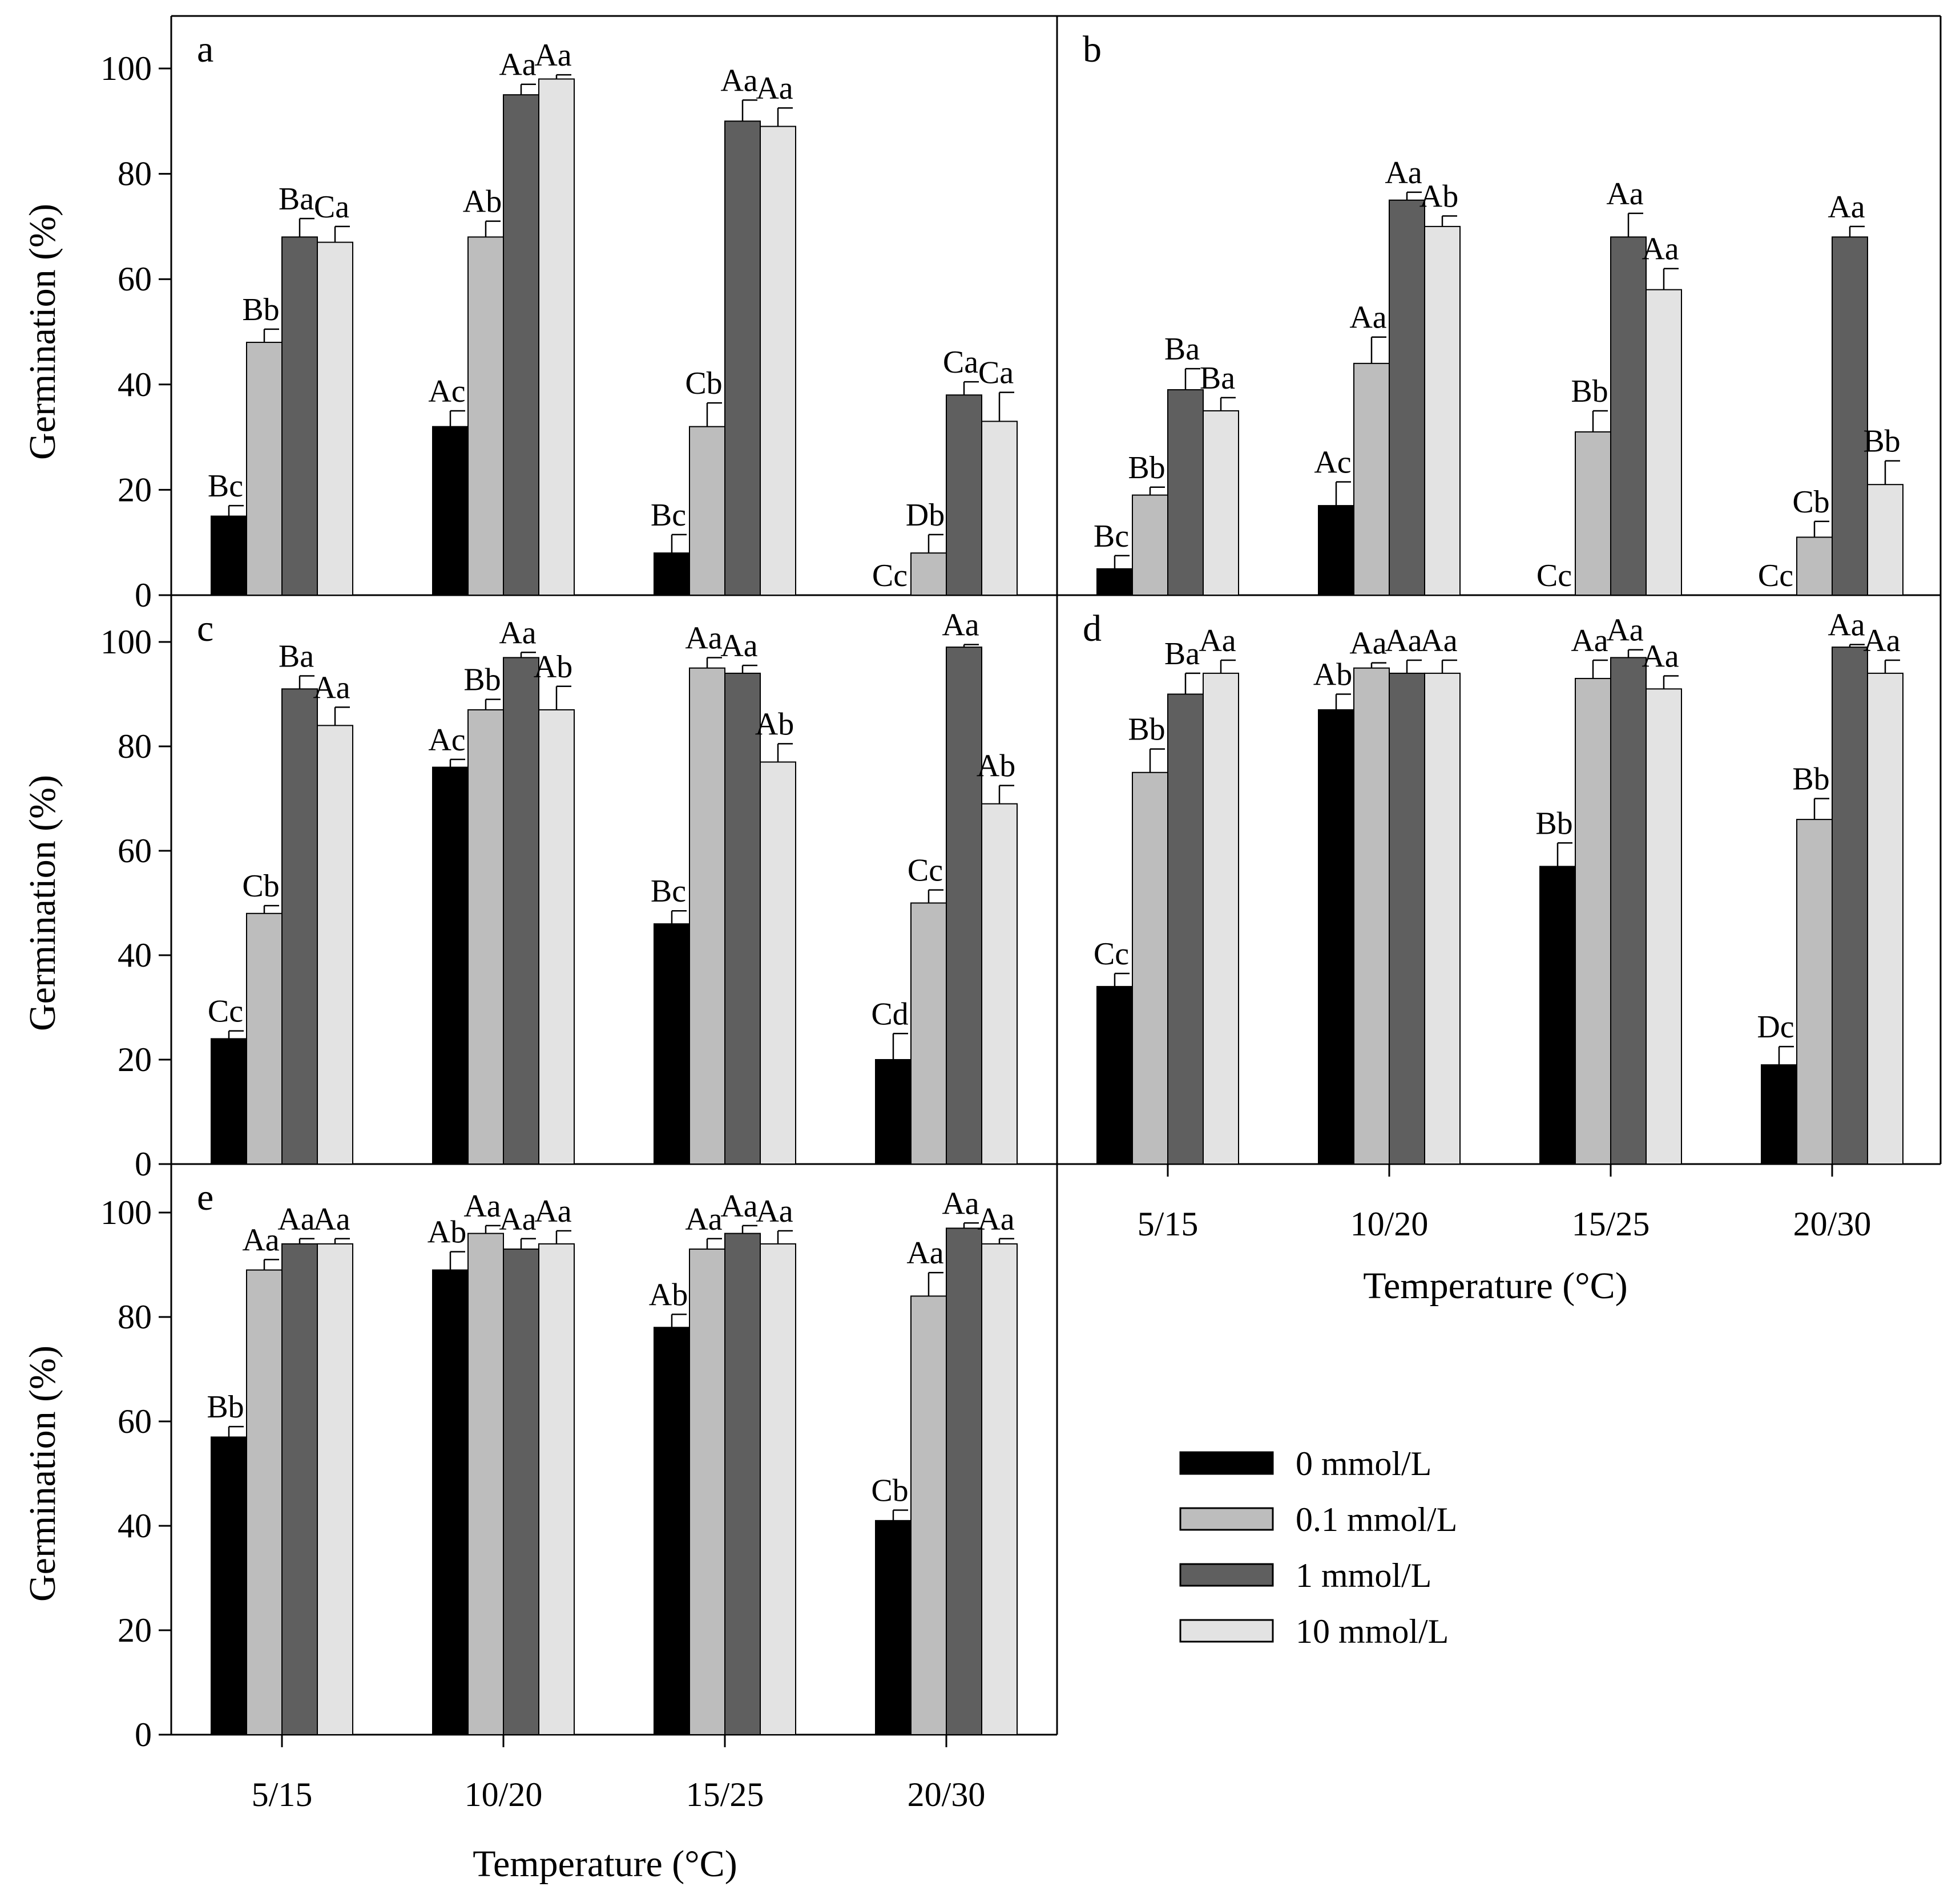 Image resolution: width=1960 pixels, height=1903 pixels. Describe the element at coordinates (1182, 654) in the screenshot. I see `letter-label-d-0-2: Ba` at that location.